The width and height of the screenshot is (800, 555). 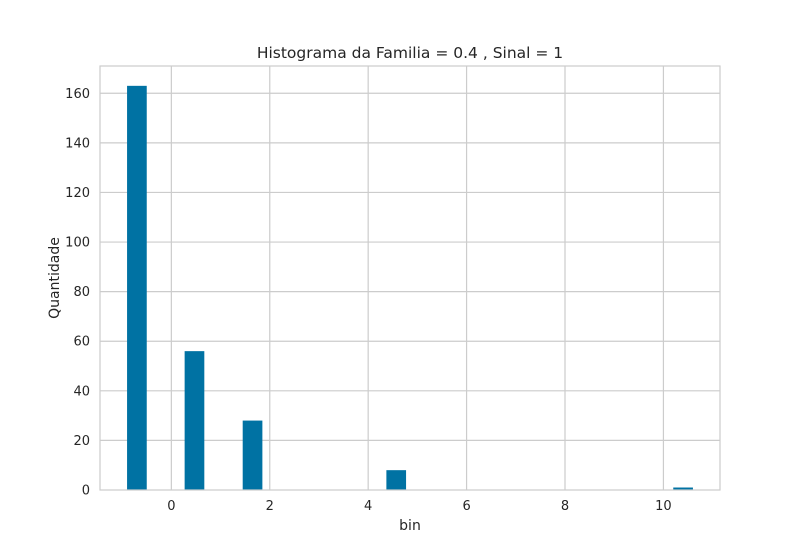 What do you see at coordinates (368, 506) in the screenshot?
I see `x-tick-label: 4` at bounding box center [368, 506].